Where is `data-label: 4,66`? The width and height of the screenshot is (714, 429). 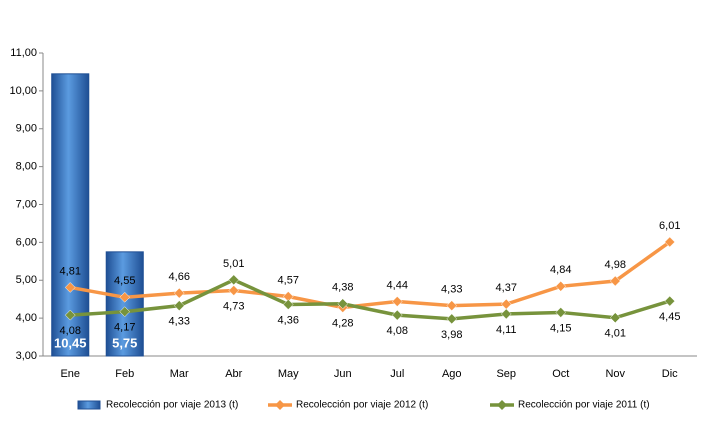
data-label: 4,66 is located at coordinates (179, 277).